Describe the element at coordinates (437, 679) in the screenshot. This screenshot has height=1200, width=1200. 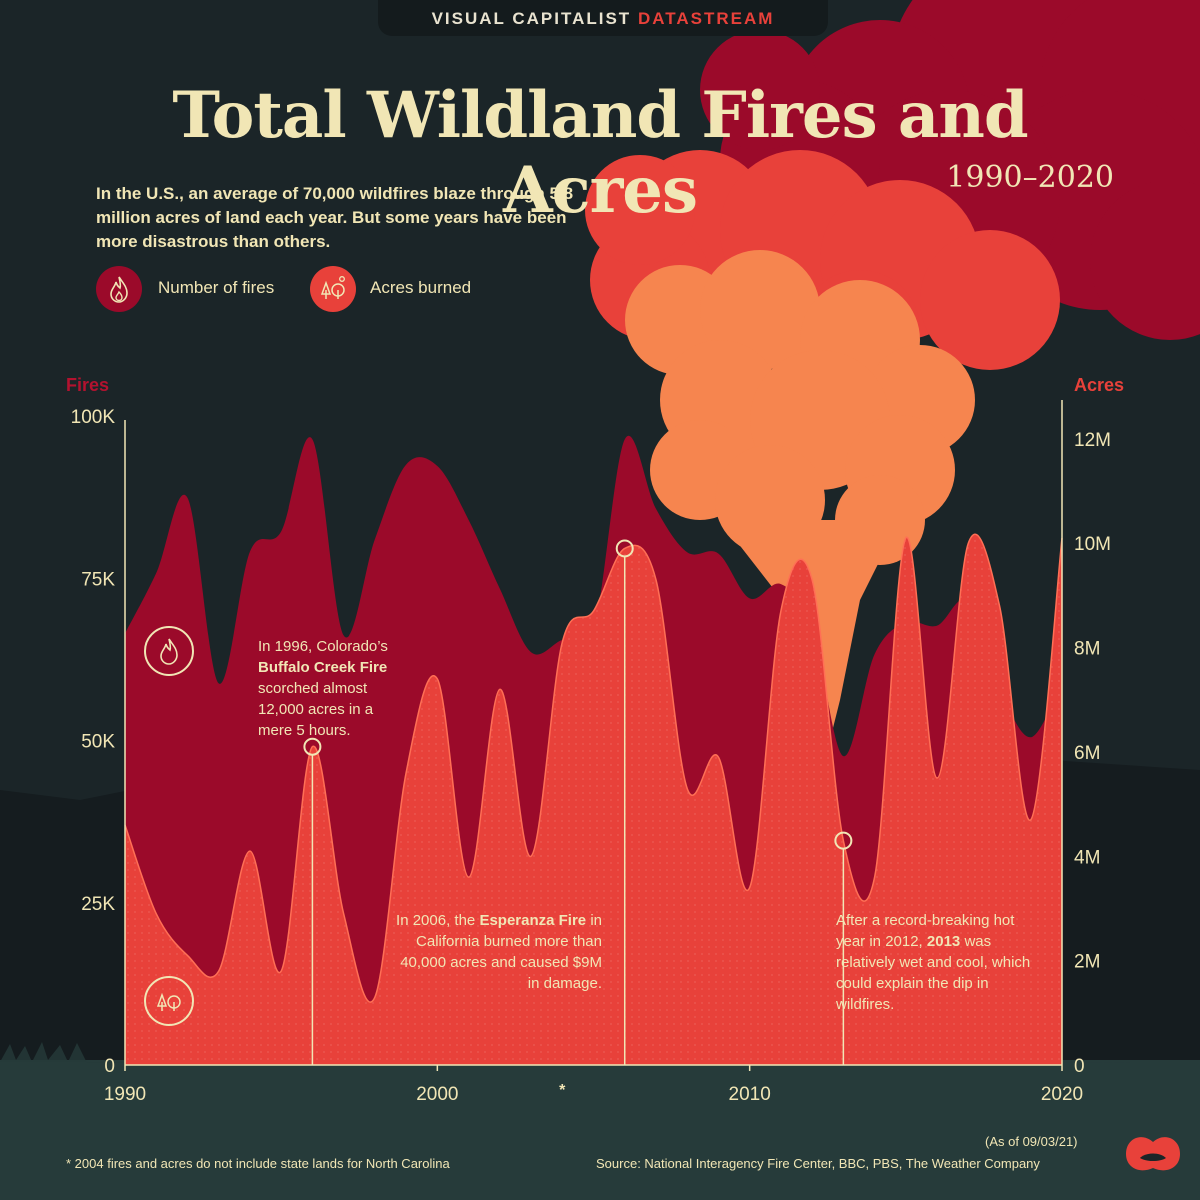
I see `acres-point-2000` at that location.